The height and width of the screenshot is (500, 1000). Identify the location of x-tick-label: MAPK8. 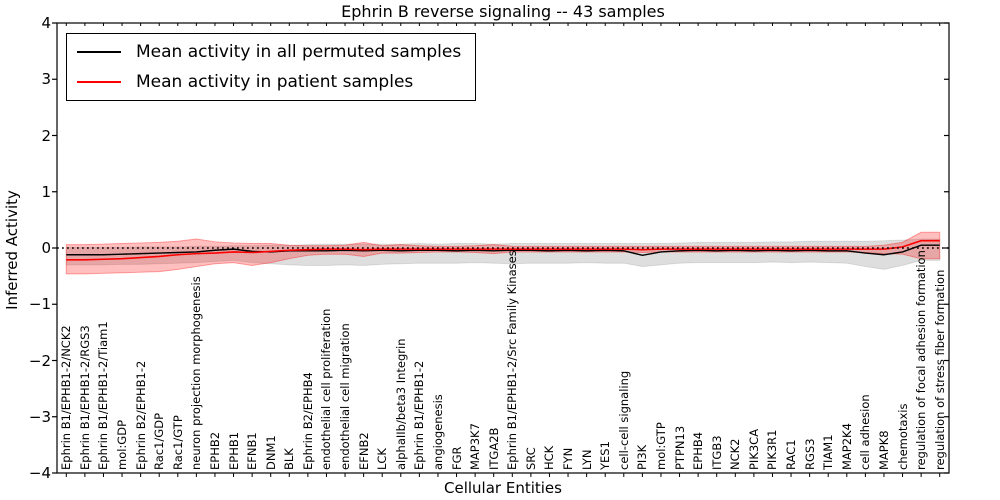
(883, 450).